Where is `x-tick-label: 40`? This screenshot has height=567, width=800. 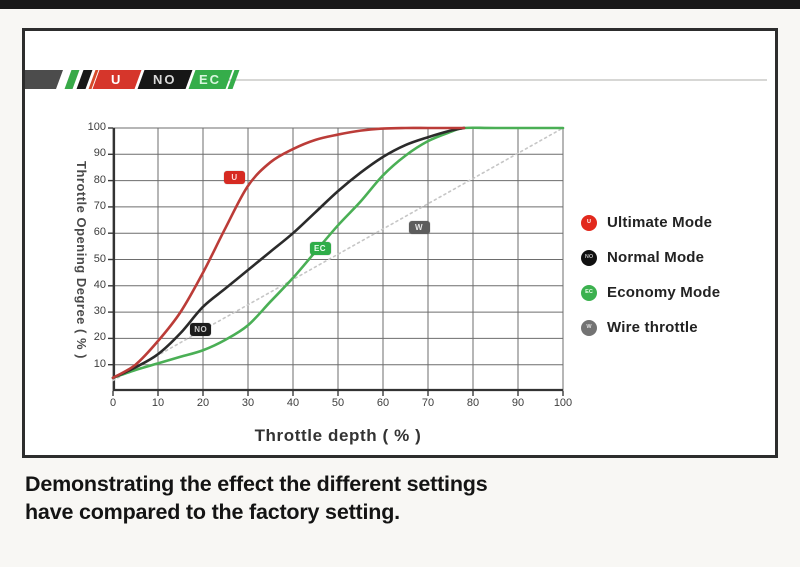 x-tick-label: 40 is located at coordinates (293, 403).